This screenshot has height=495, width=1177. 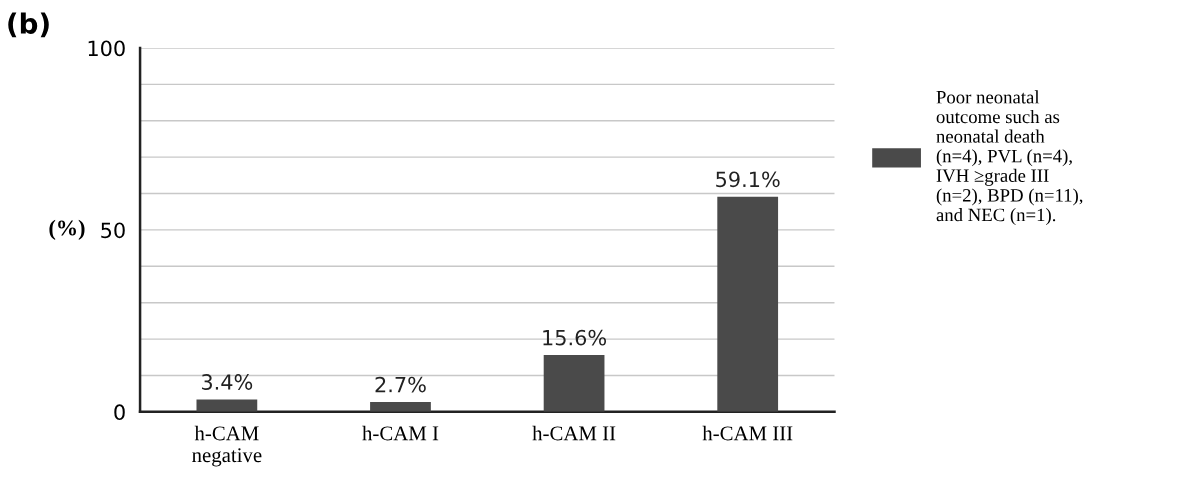 What do you see at coordinates (747, 433) in the screenshot?
I see `x-tick-label: h-CAM III` at bounding box center [747, 433].